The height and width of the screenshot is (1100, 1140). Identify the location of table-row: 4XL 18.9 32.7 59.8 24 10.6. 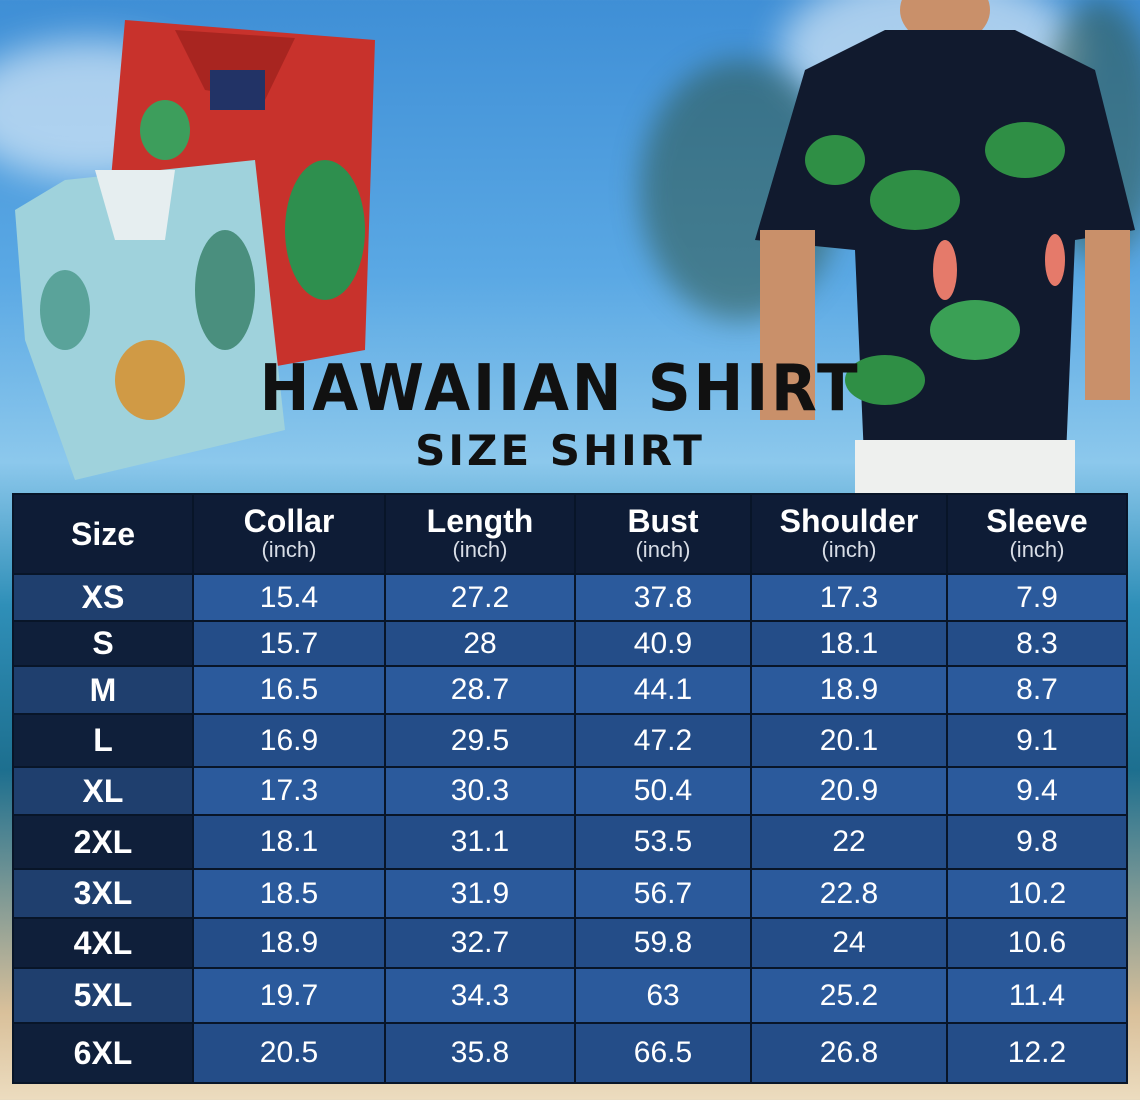
(570, 943).